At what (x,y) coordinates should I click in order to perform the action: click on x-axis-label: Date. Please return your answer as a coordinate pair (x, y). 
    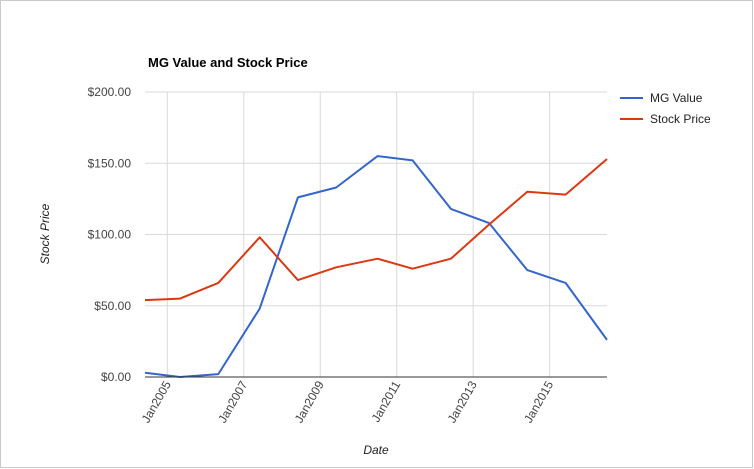
    Looking at the image, I should click on (376, 450).